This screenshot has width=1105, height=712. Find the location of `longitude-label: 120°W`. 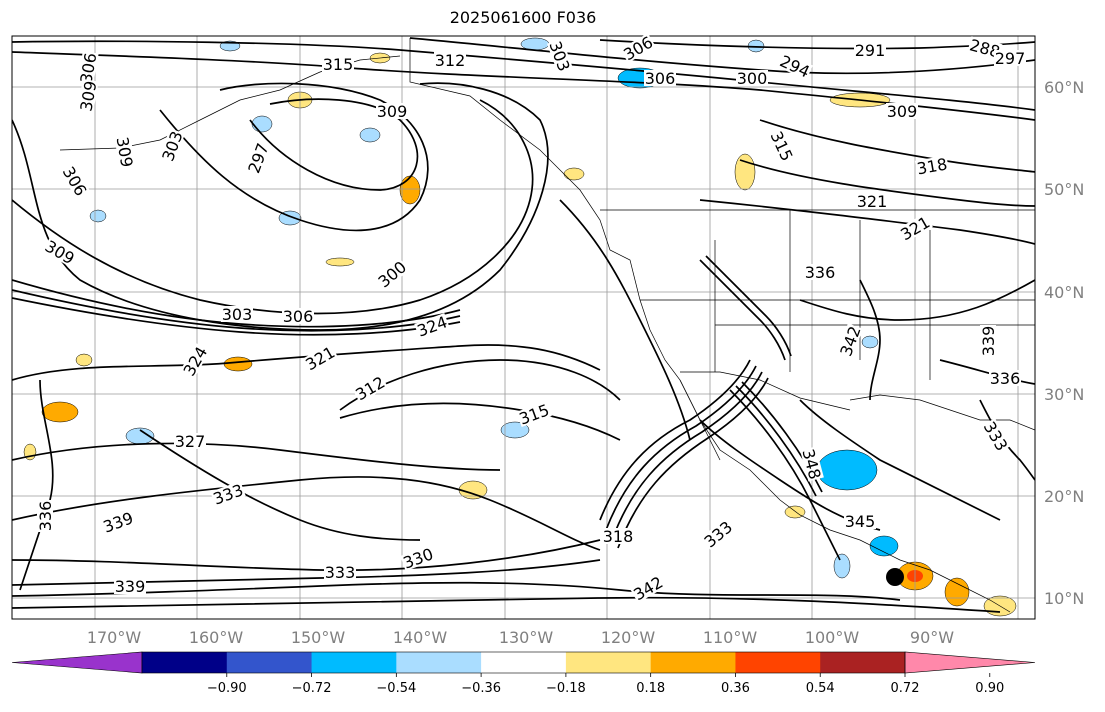

longitude-label: 120°W is located at coordinates (628, 637).